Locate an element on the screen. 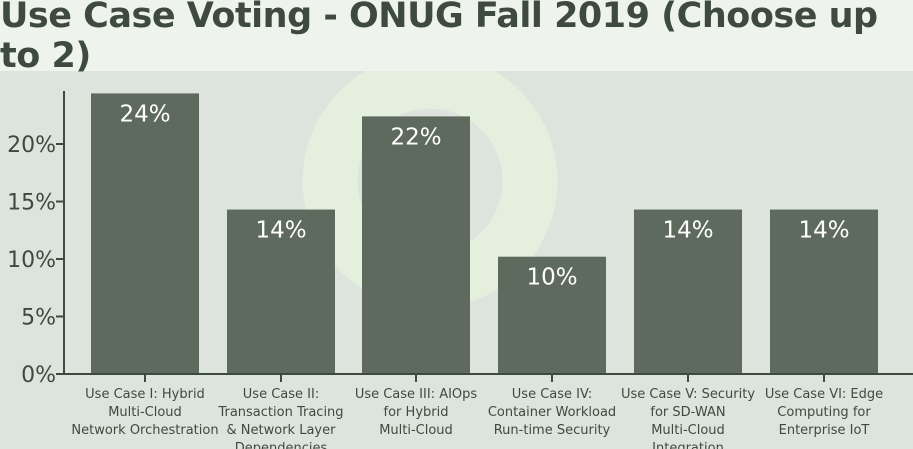 Image resolution: width=913 pixels, height=449 pixels. data-label: 10% is located at coordinates (551, 278).